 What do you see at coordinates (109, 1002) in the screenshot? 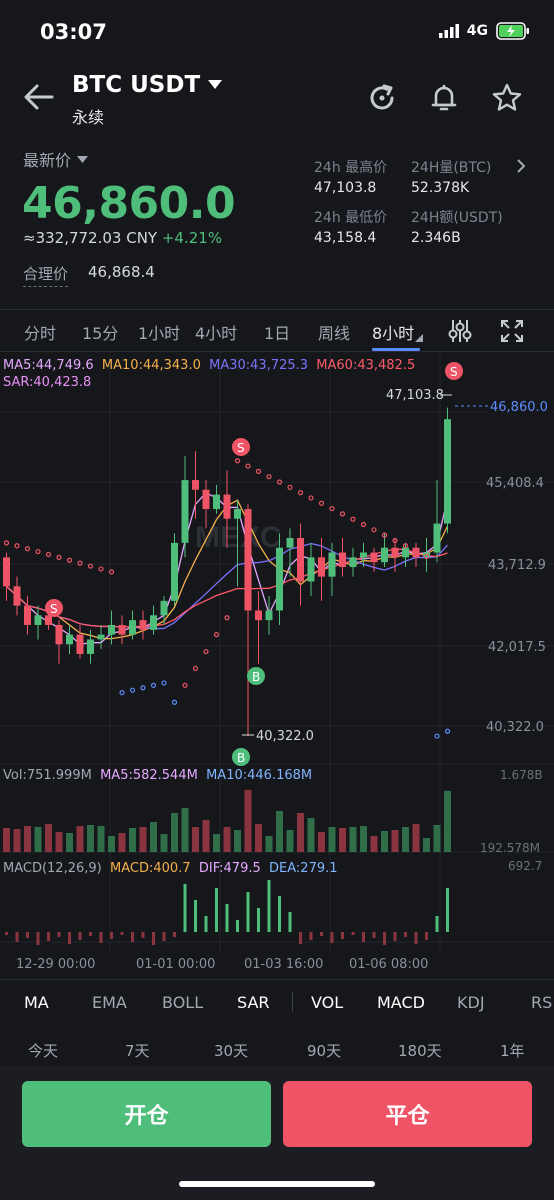
I see `tab-indicator-ema: EMA` at bounding box center [109, 1002].